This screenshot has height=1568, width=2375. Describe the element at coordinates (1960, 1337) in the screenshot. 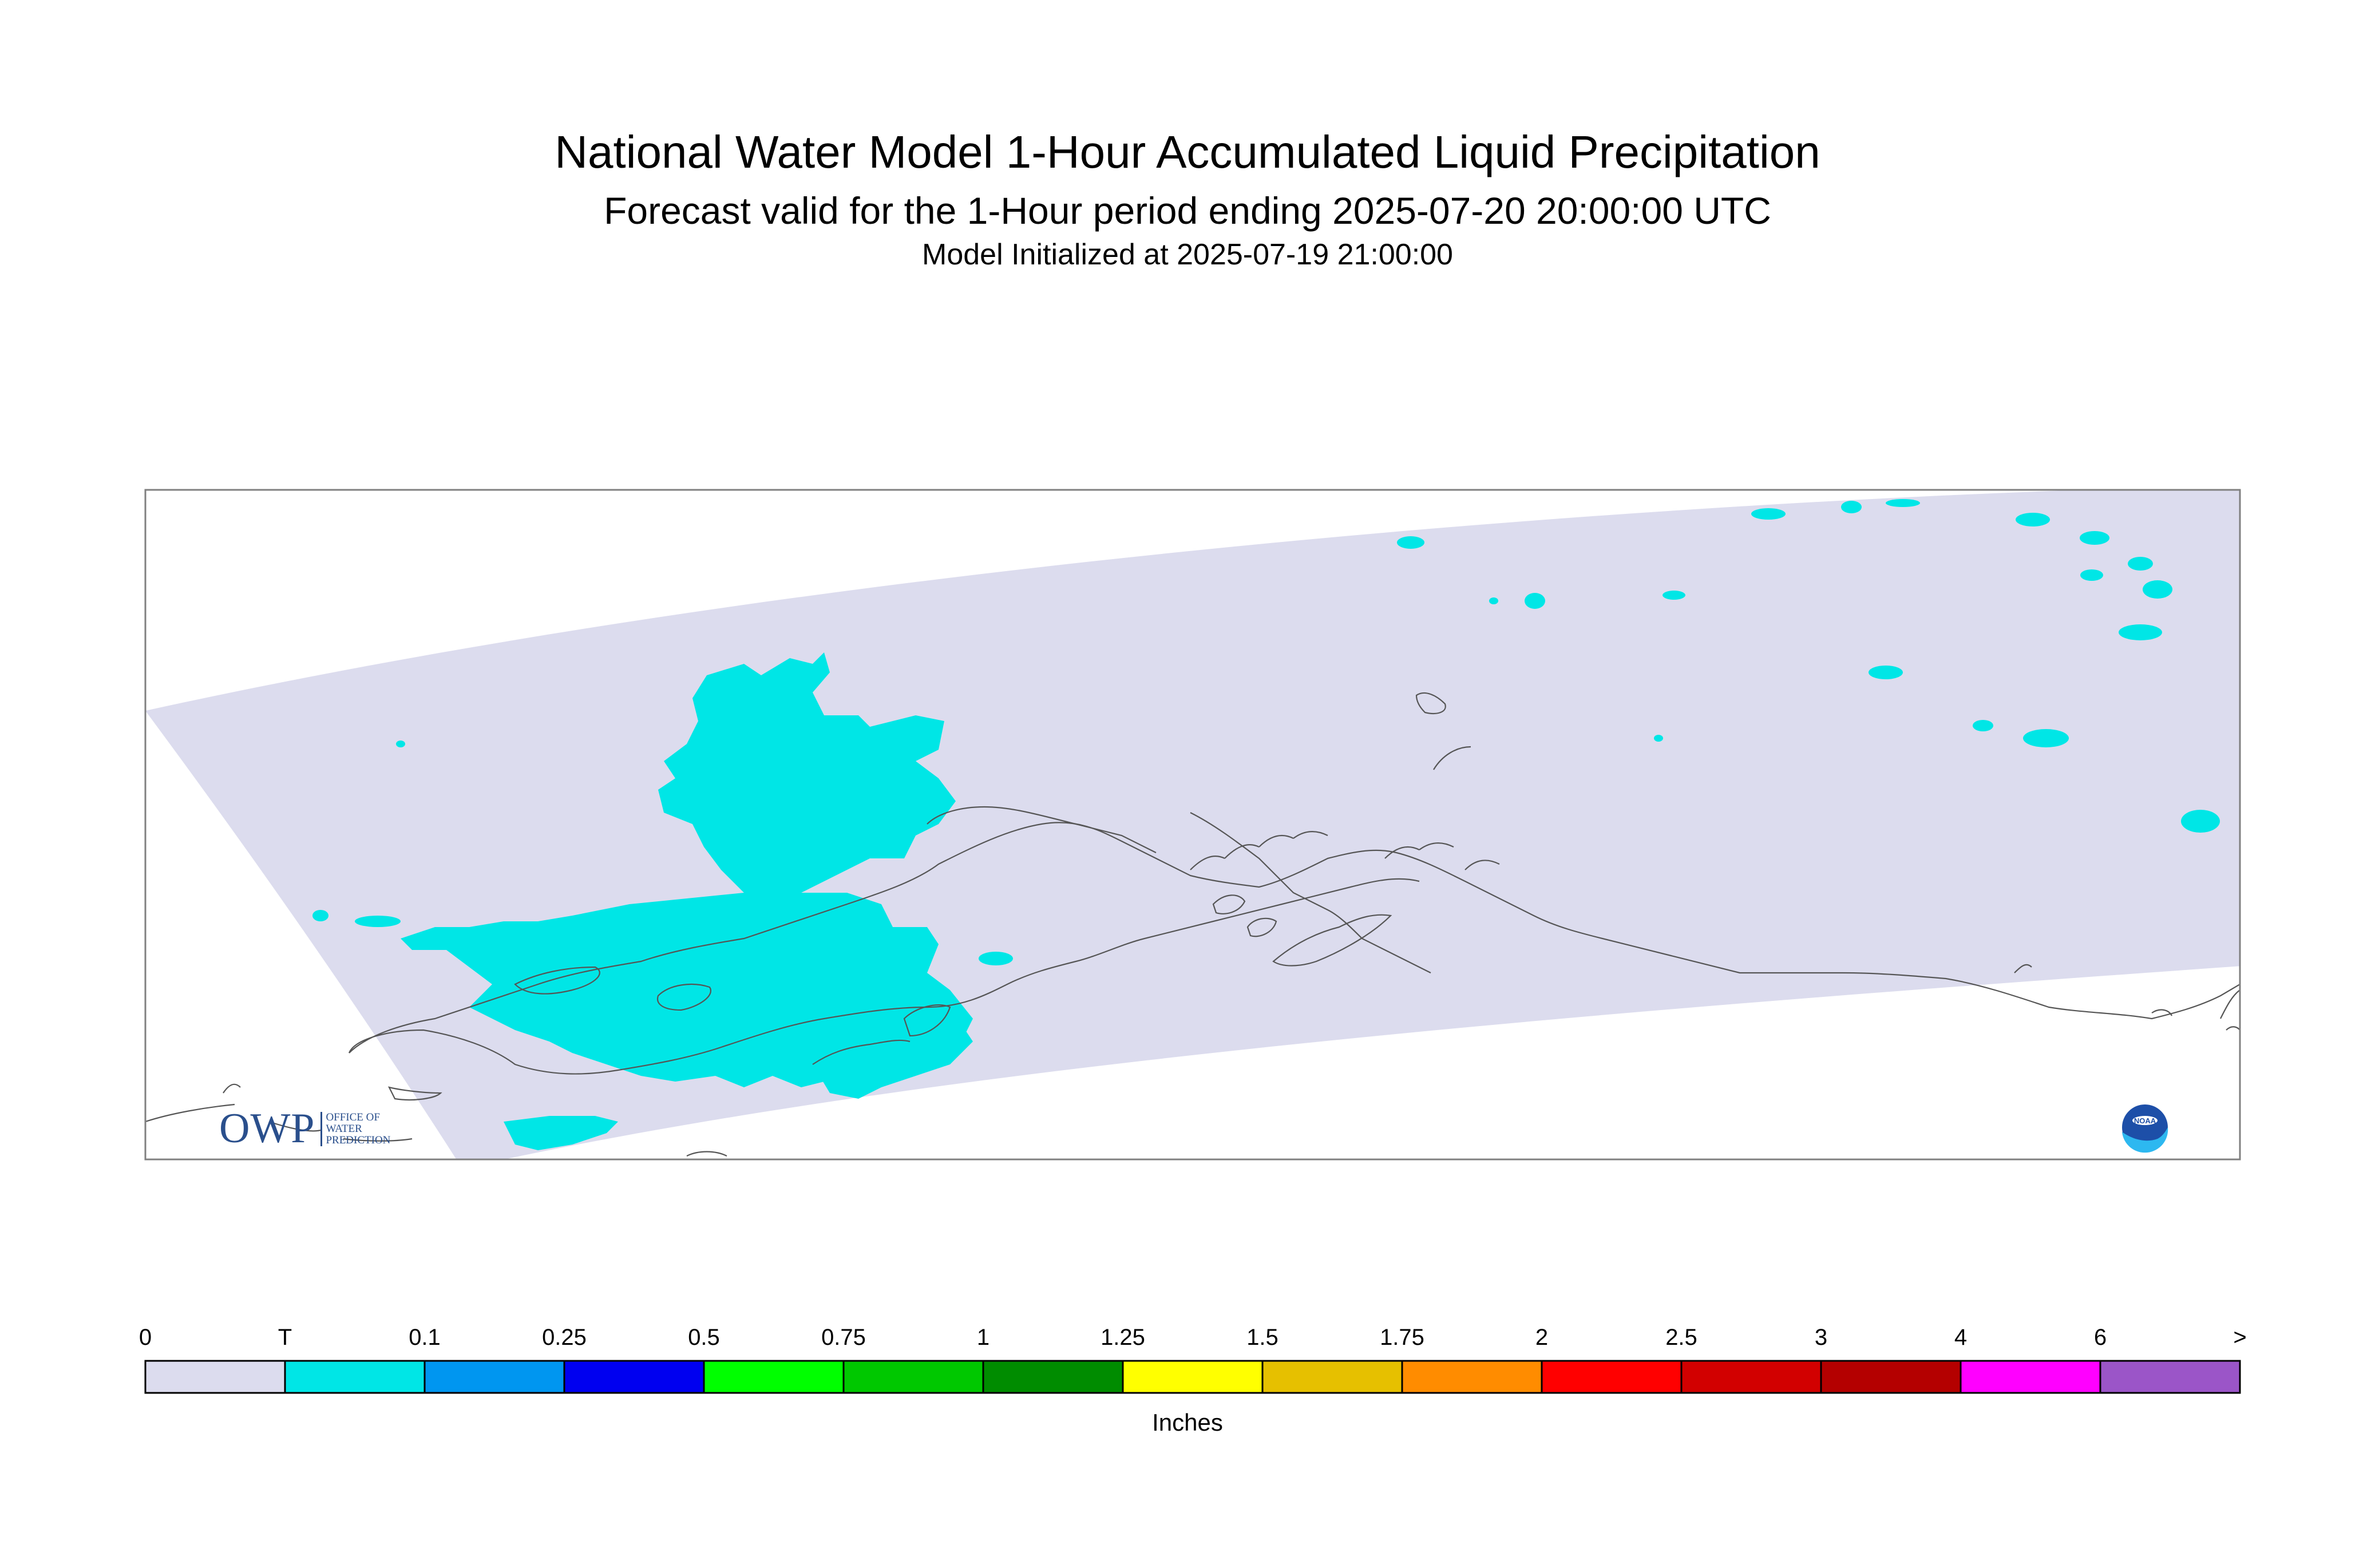

I see `legend-tick-label: 4` at that location.